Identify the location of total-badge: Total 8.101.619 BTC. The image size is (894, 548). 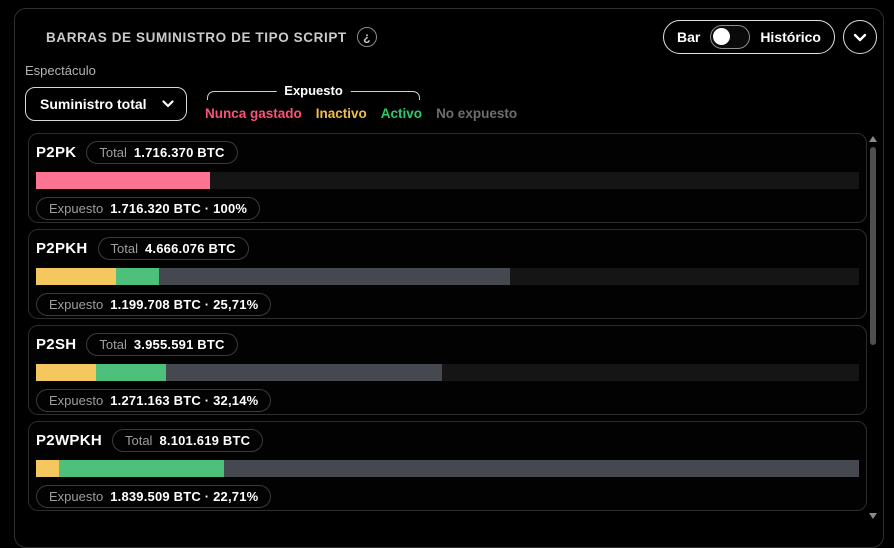
(187, 440).